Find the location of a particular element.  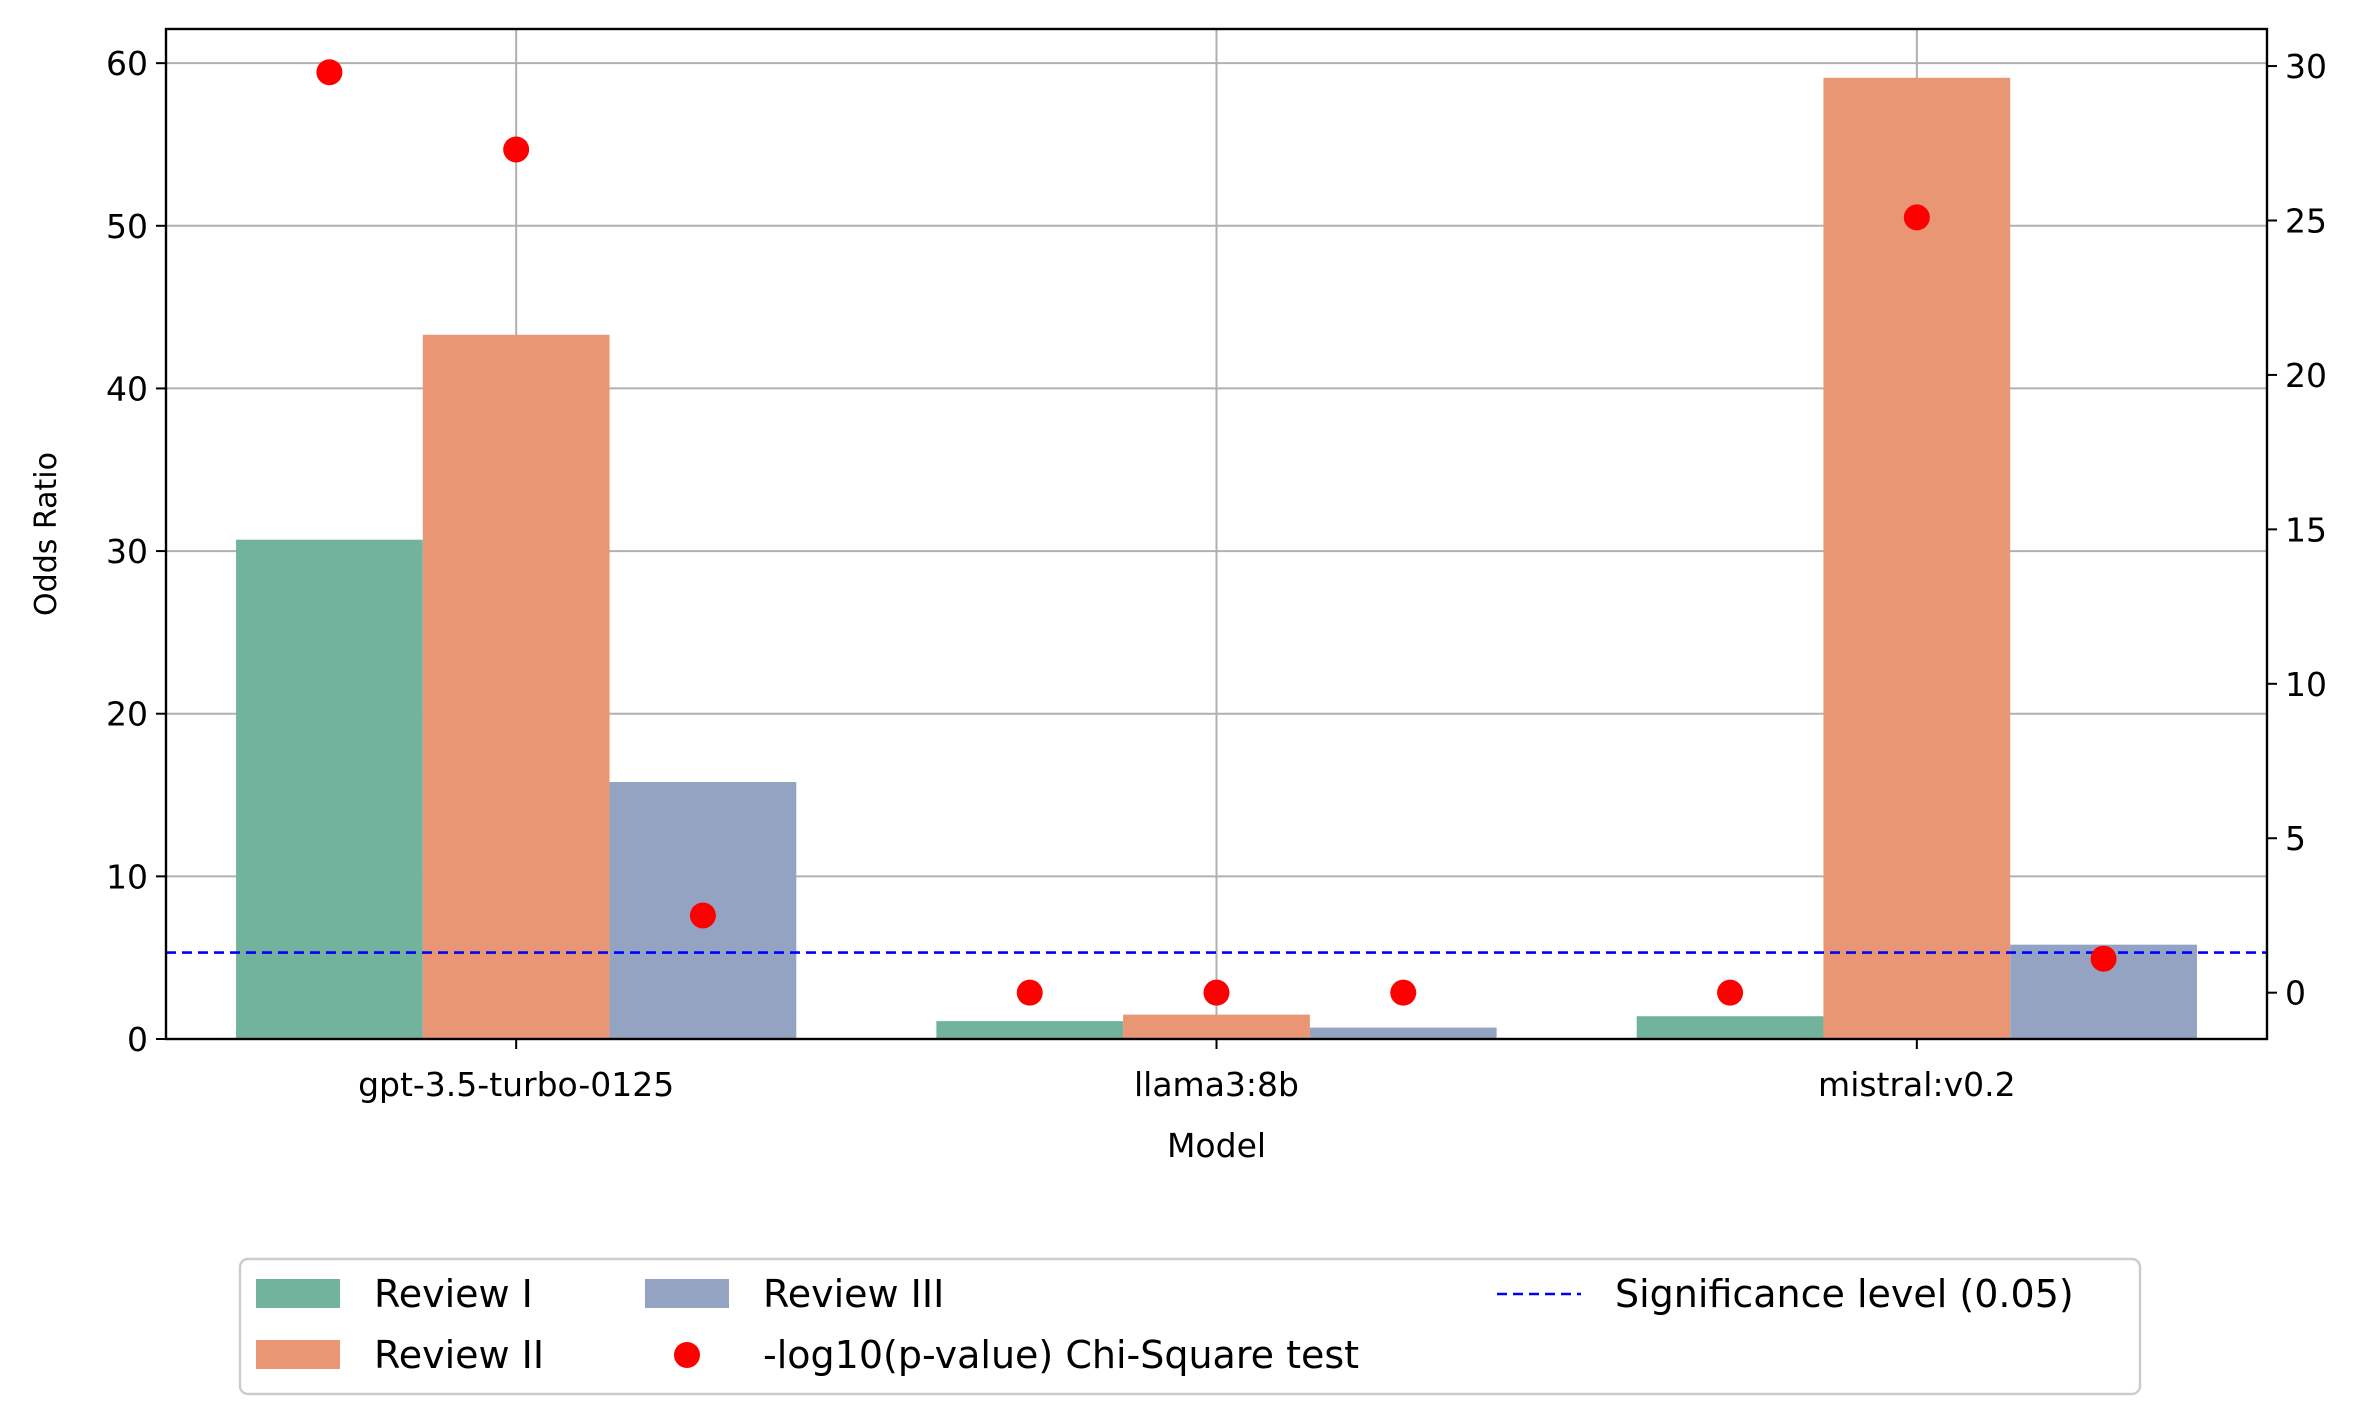

legend-label: Review III is located at coordinates (853, 1294).